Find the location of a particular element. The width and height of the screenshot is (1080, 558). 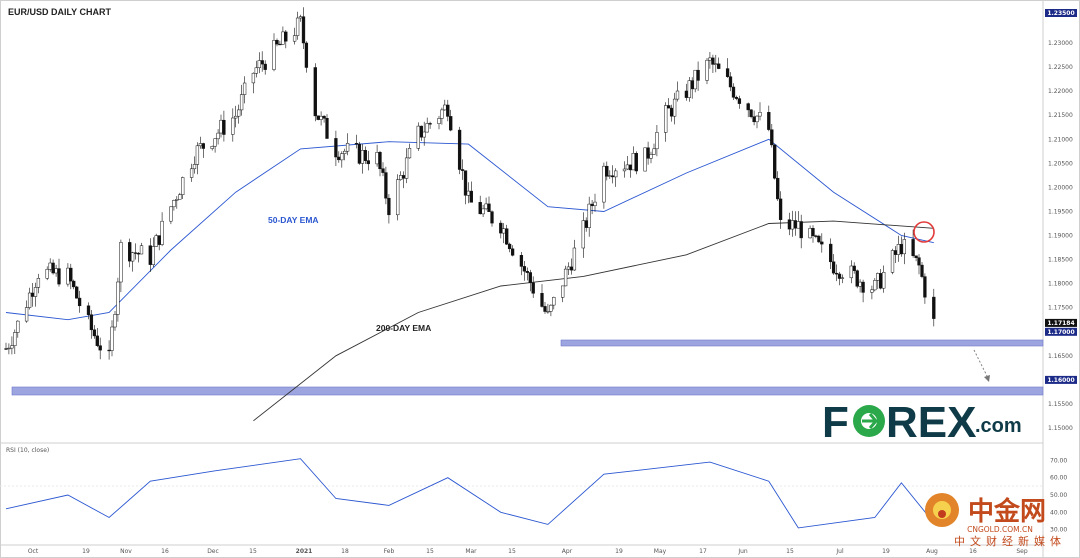

logo-arrow-icon is located at coordinates (870, 421).